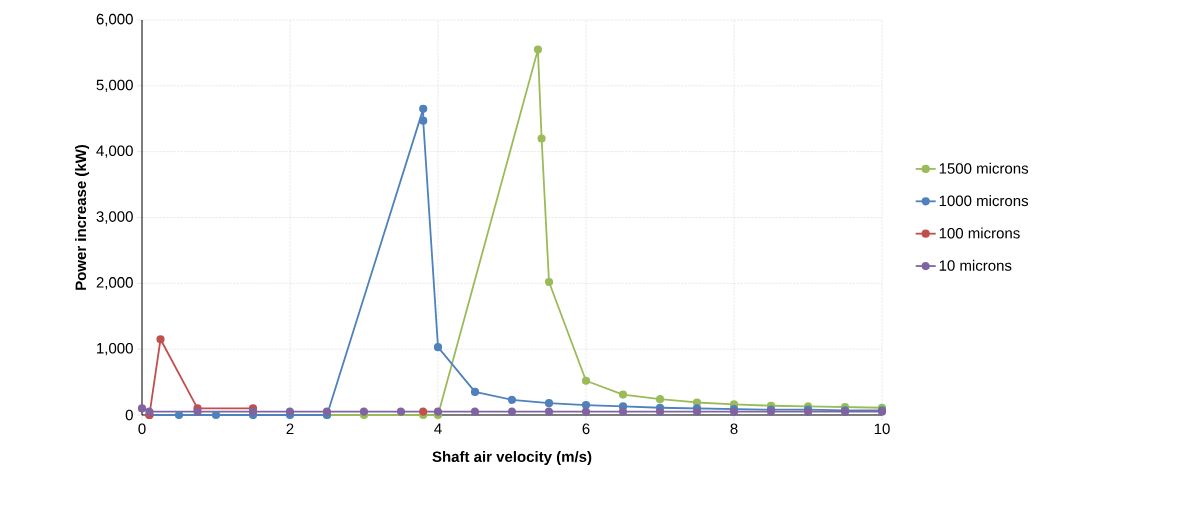 This screenshot has width=1199, height=513. I want to click on y-tick-label: 5,000, so click(114, 86).